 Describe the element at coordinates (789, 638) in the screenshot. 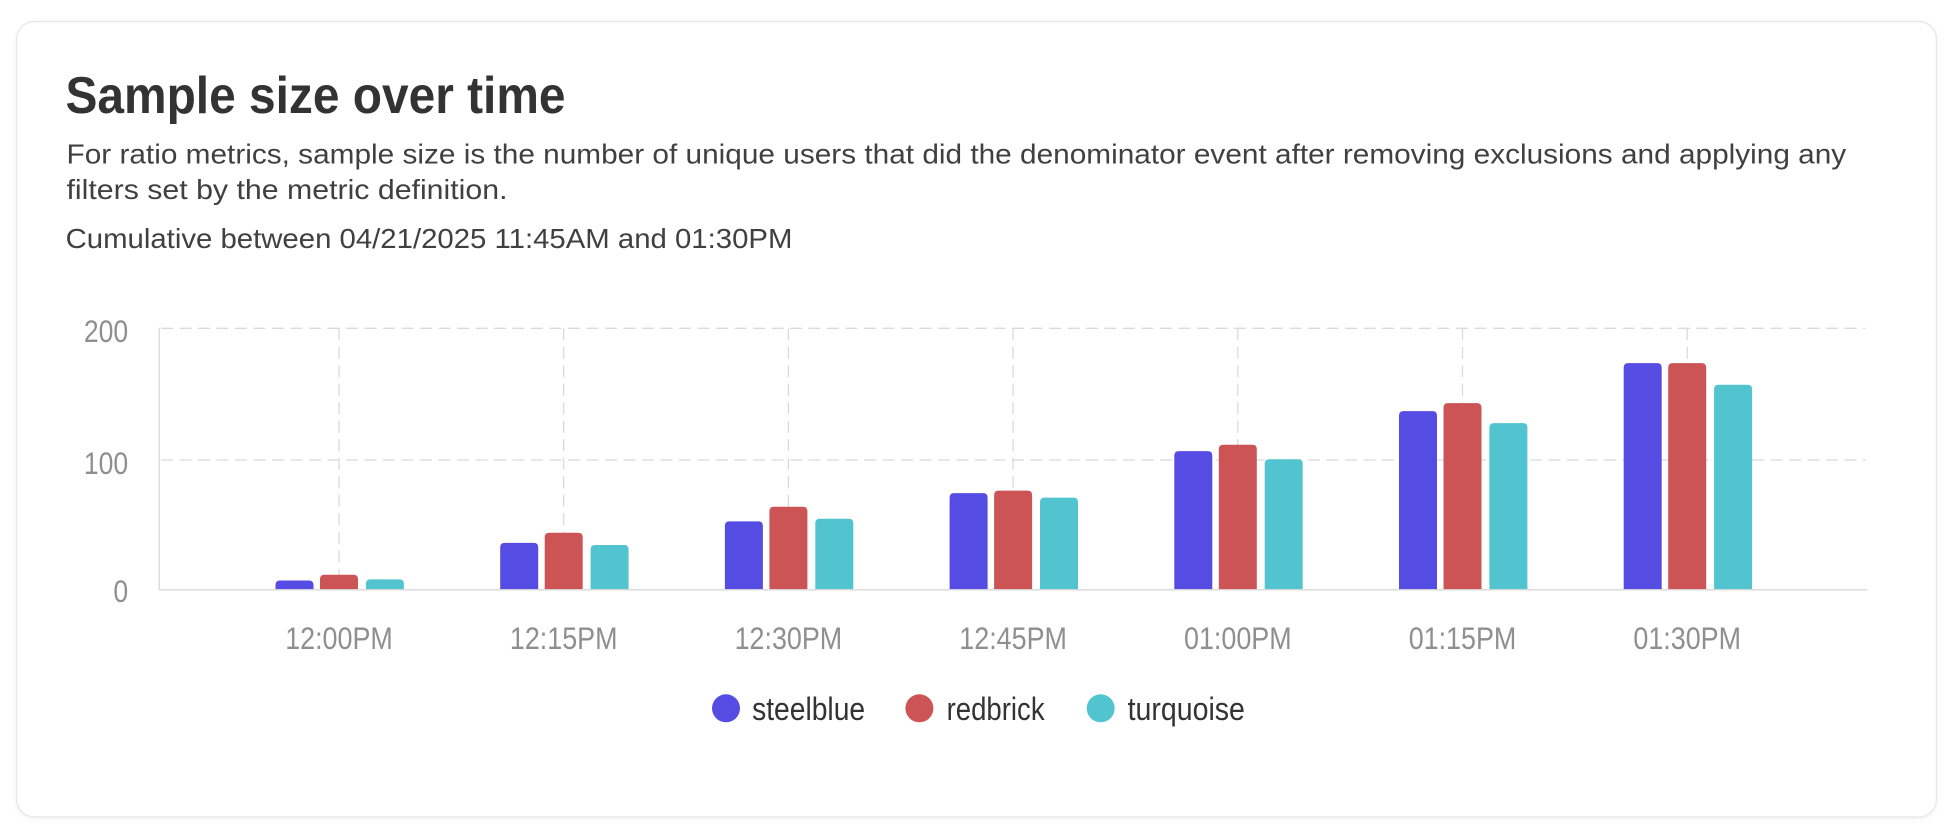

I see `svg-text: 12:30PM` at that location.